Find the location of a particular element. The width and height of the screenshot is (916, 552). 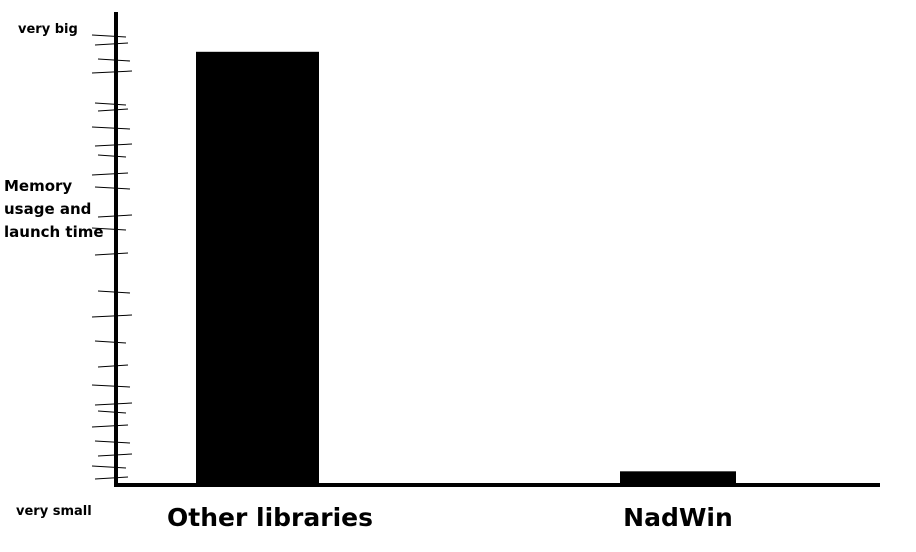

y-axis-top-label: very big is located at coordinates (48, 29).